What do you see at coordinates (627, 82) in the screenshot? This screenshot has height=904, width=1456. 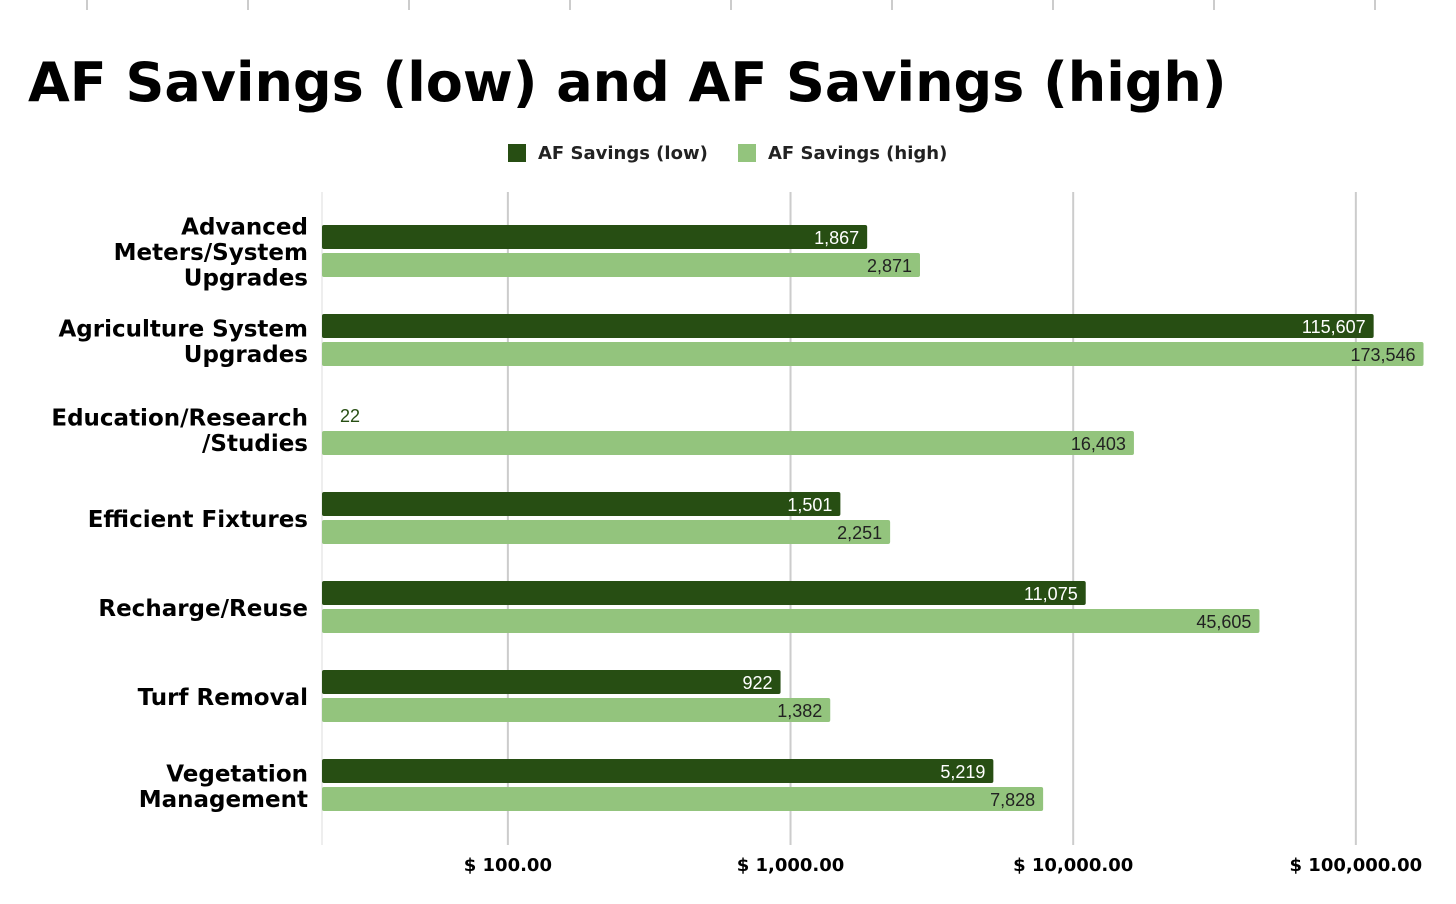 I see `chart-title: AF Savings (low) and AF Savings (high)` at bounding box center [627, 82].